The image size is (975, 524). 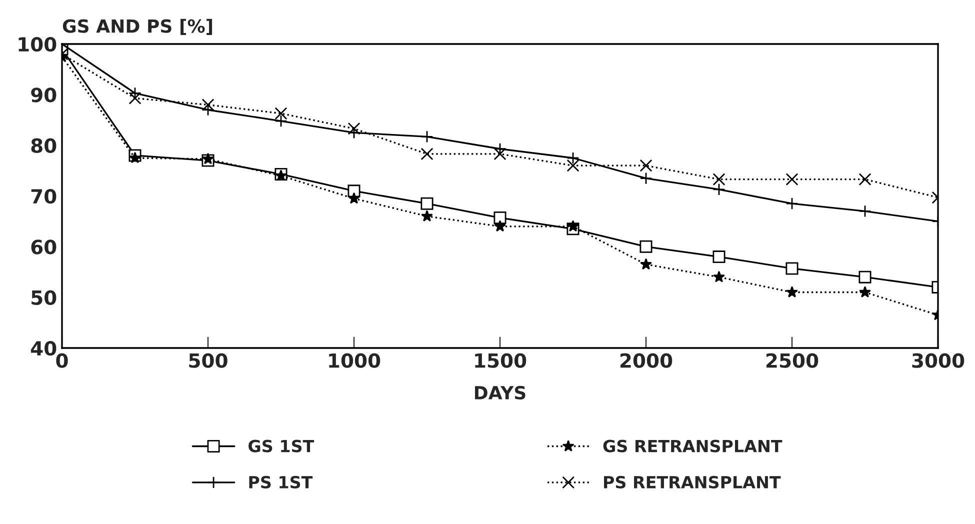 What do you see at coordinates (354, 360) in the screenshot?
I see `x-tick-label: 1000` at bounding box center [354, 360].